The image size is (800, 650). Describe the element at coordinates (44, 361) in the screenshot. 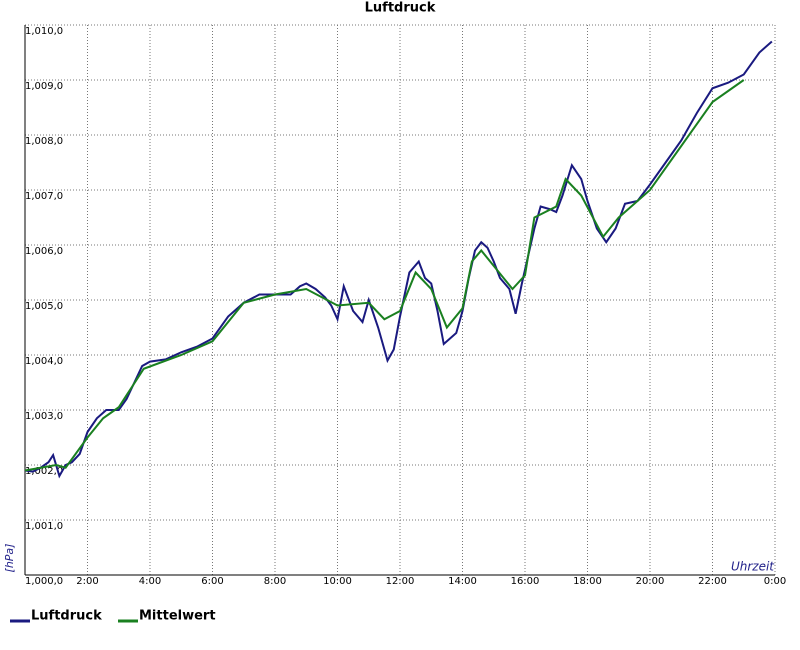

I see `y-tick-label: 1,004,0` at that location.